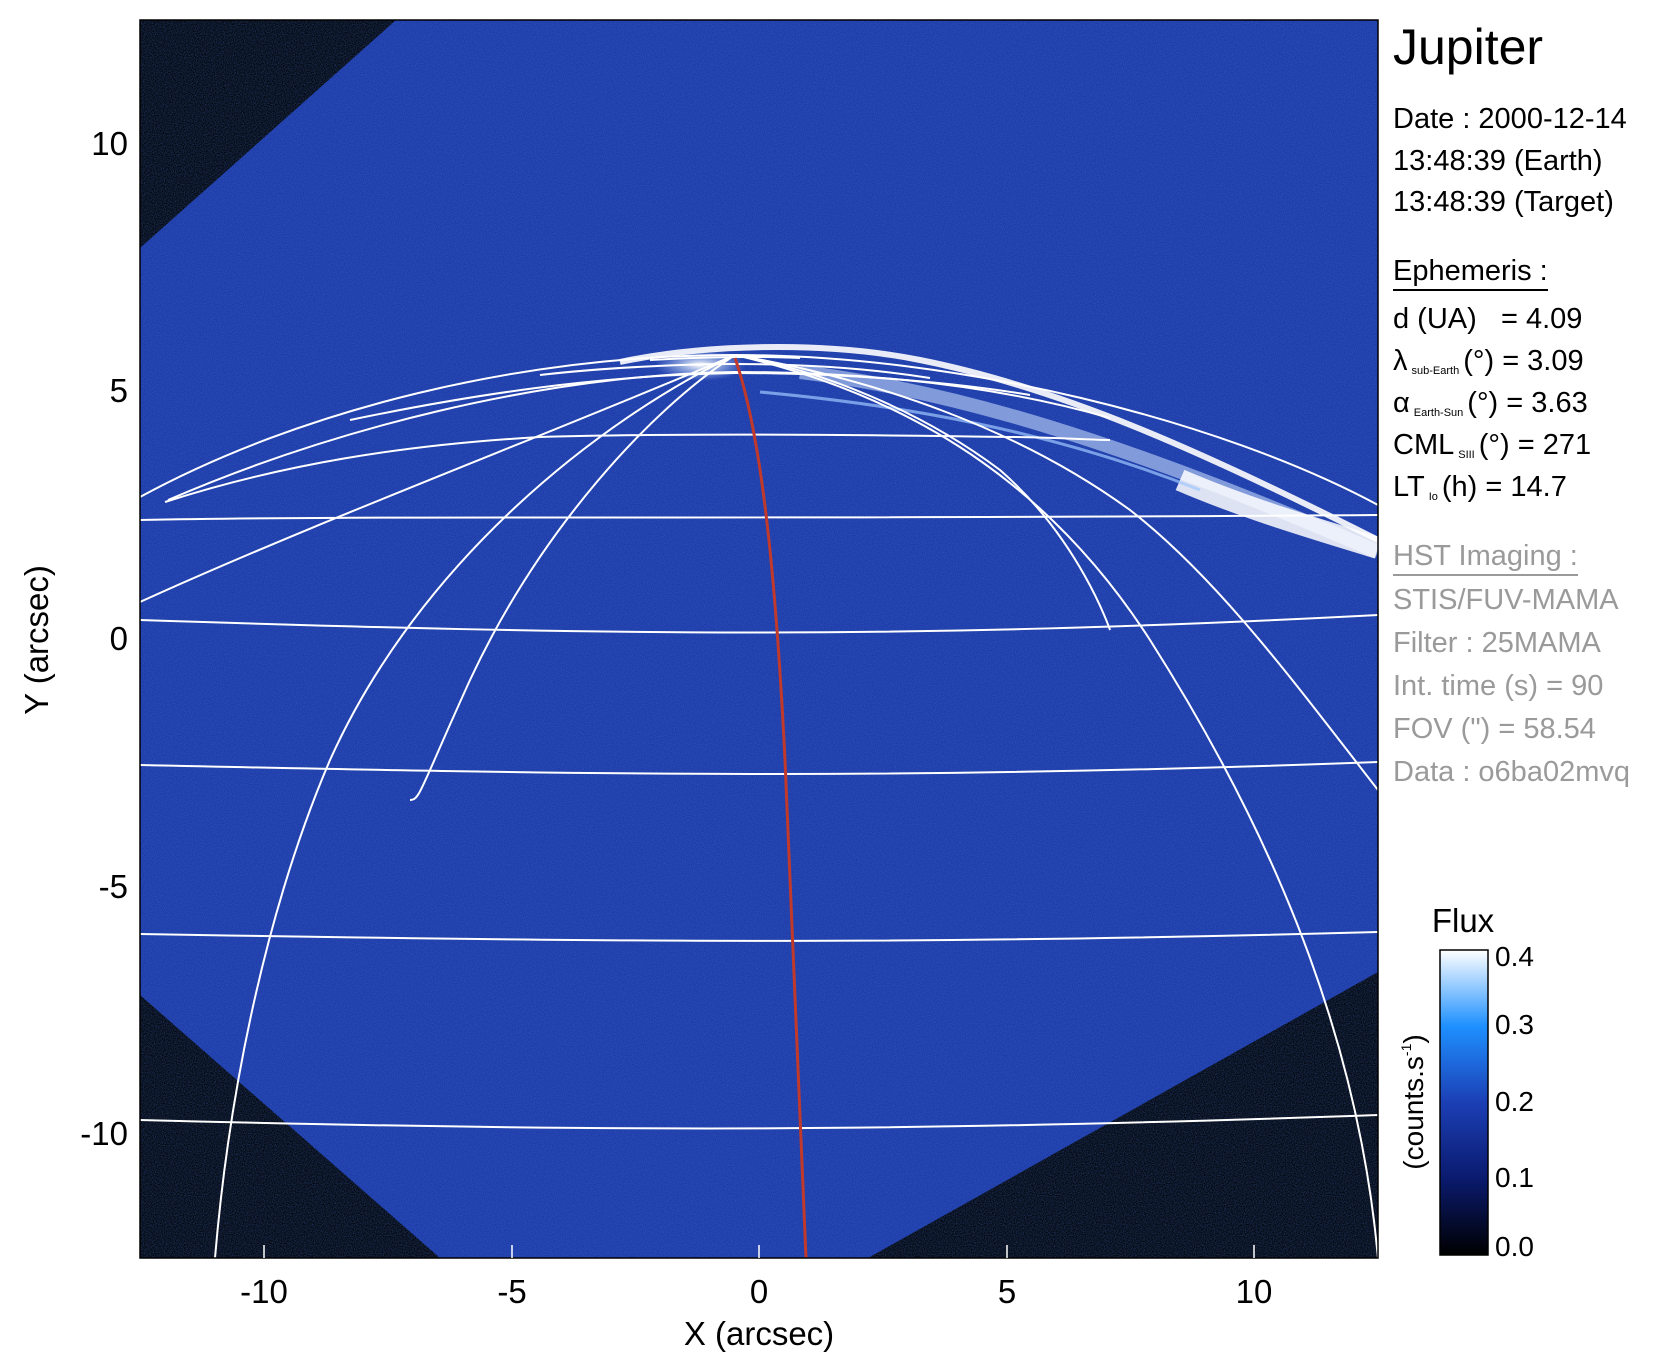  What do you see at coordinates (119, 638) in the screenshot?
I see `y-tick-label: 0` at bounding box center [119, 638].